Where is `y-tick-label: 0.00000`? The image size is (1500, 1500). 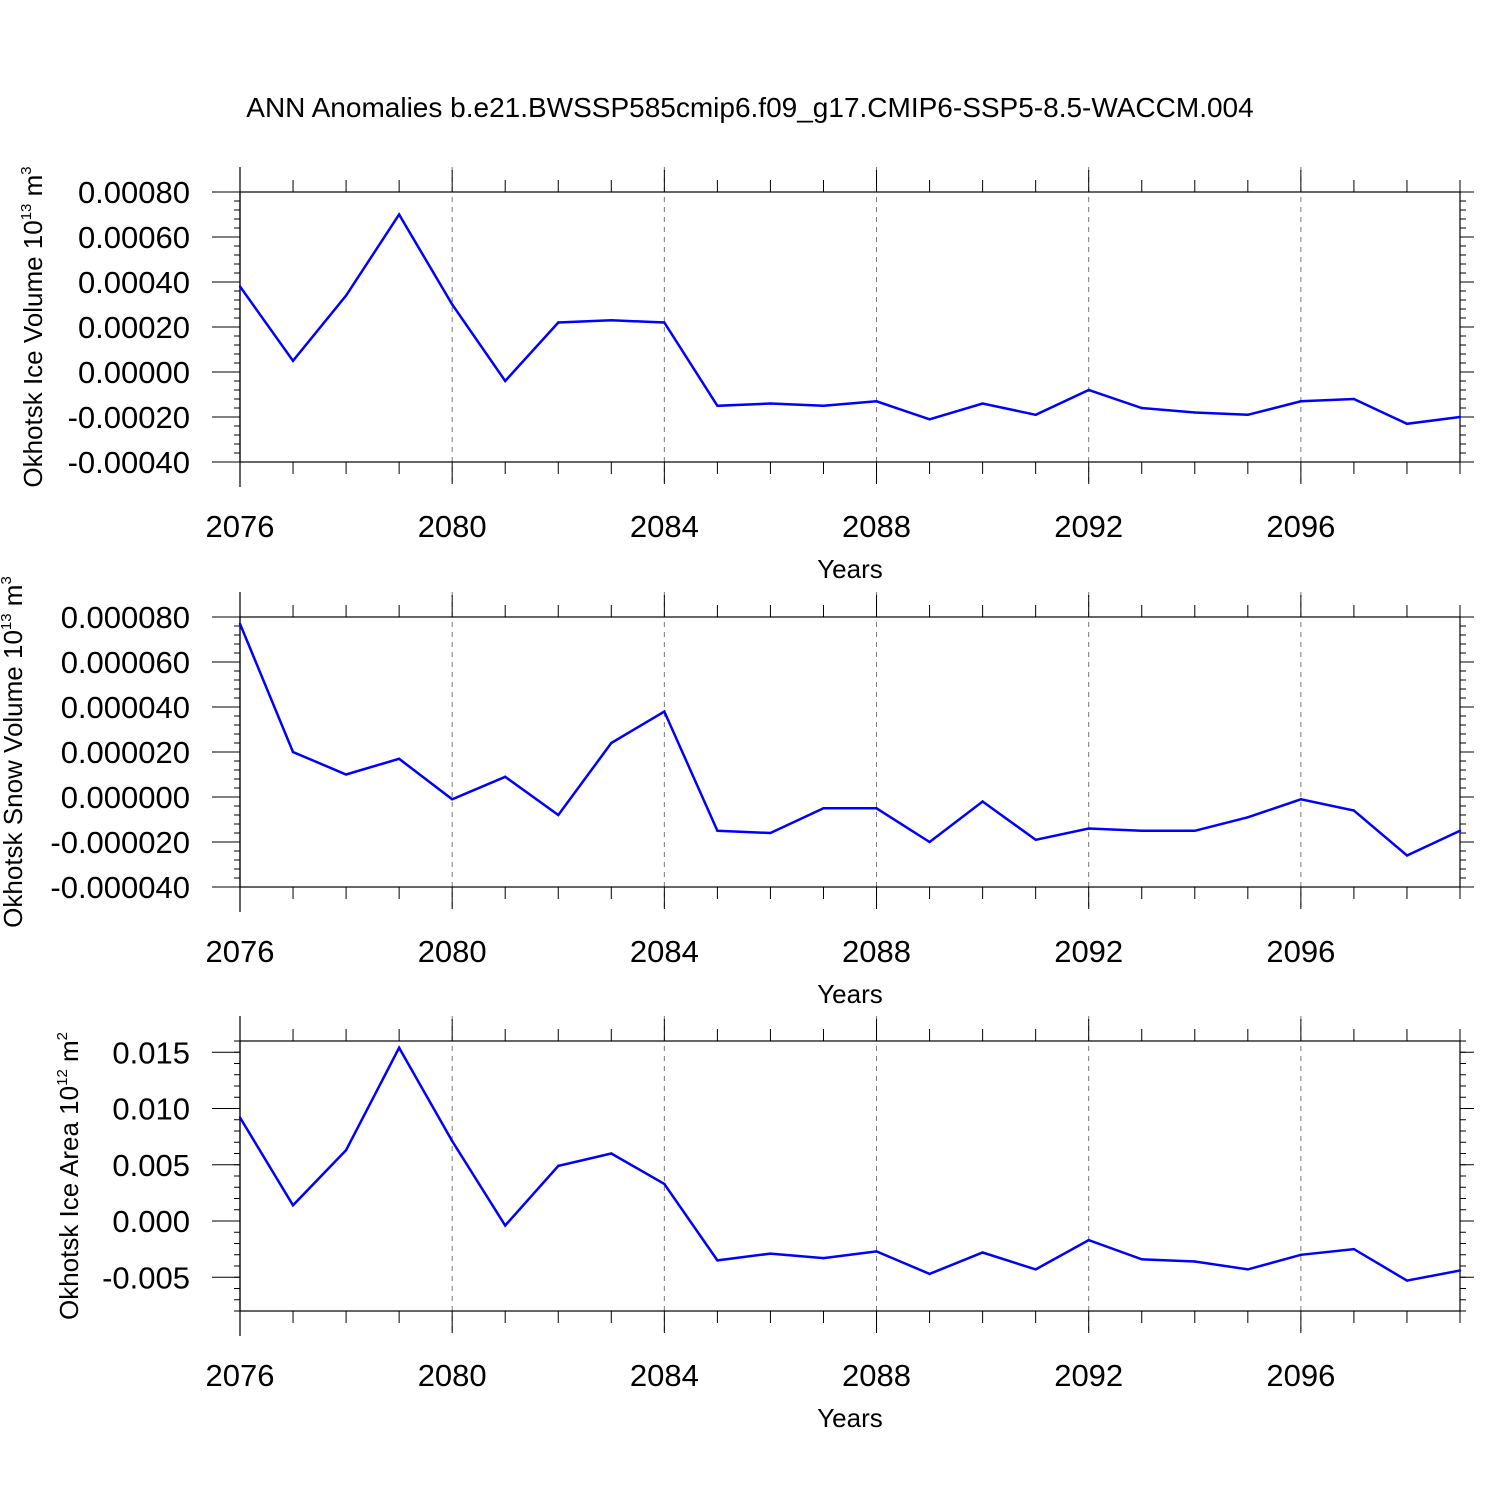
y-tick-label: 0.00000 is located at coordinates (134, 372).